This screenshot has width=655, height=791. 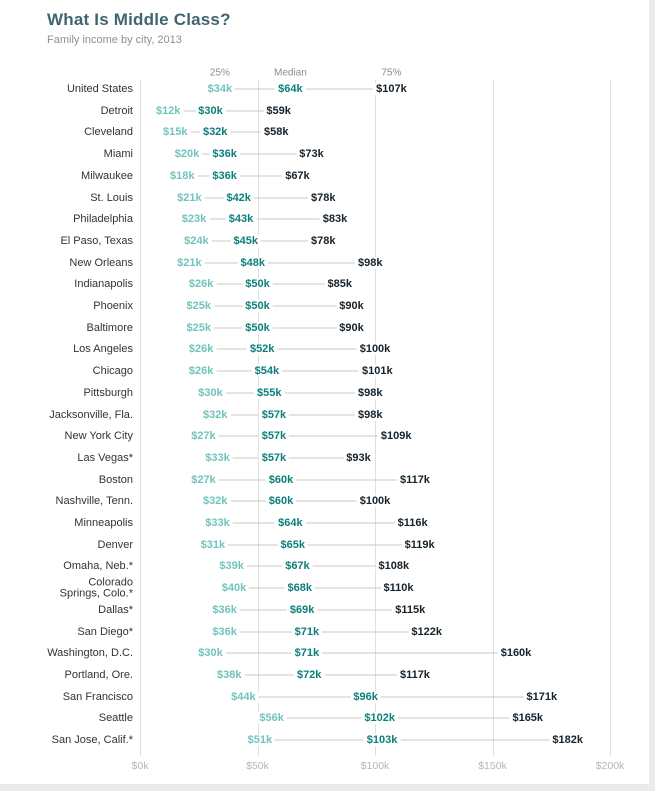 I want to click on p75-value: $122k, so click(x=426, y=631).